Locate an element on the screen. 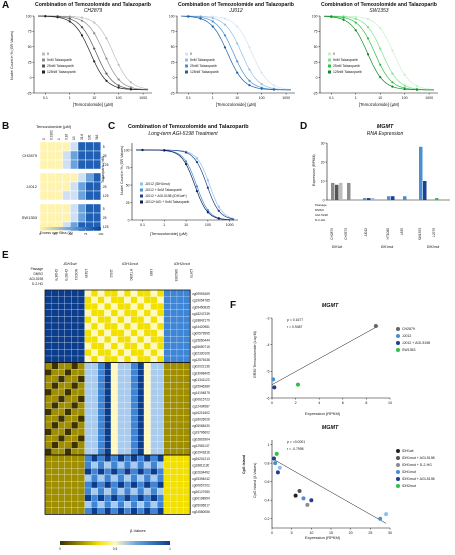  x-tick-label: 10 is located at coordinates (94, 98).